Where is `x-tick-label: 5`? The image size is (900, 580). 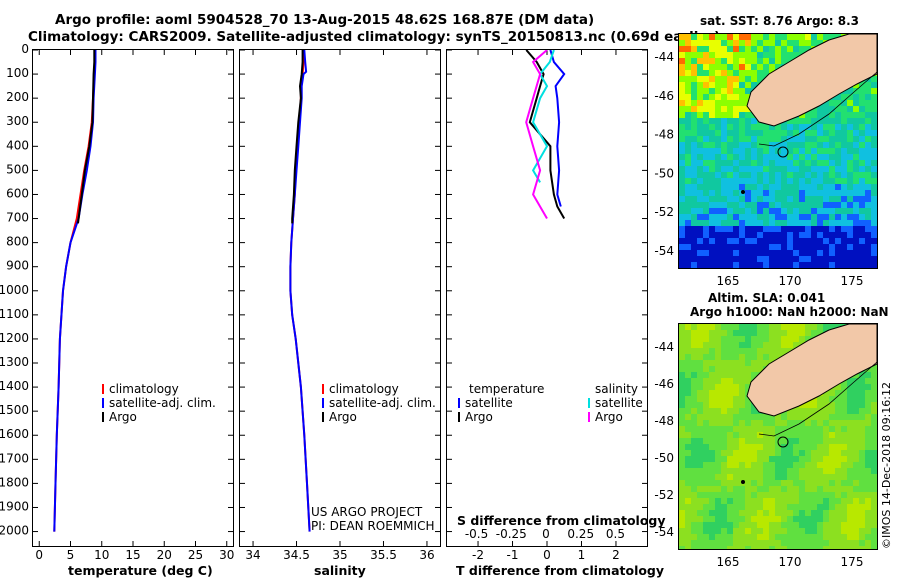 x-tick-label: 5 is located at coordinates (71, 555).